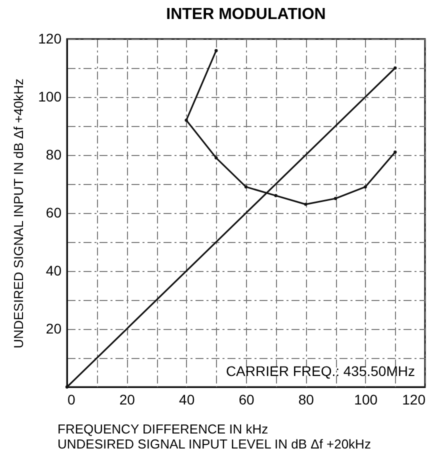  Describe the element at coordinates (187, 400) in the screenshot. I see `x-tick-label: 40` at that location.